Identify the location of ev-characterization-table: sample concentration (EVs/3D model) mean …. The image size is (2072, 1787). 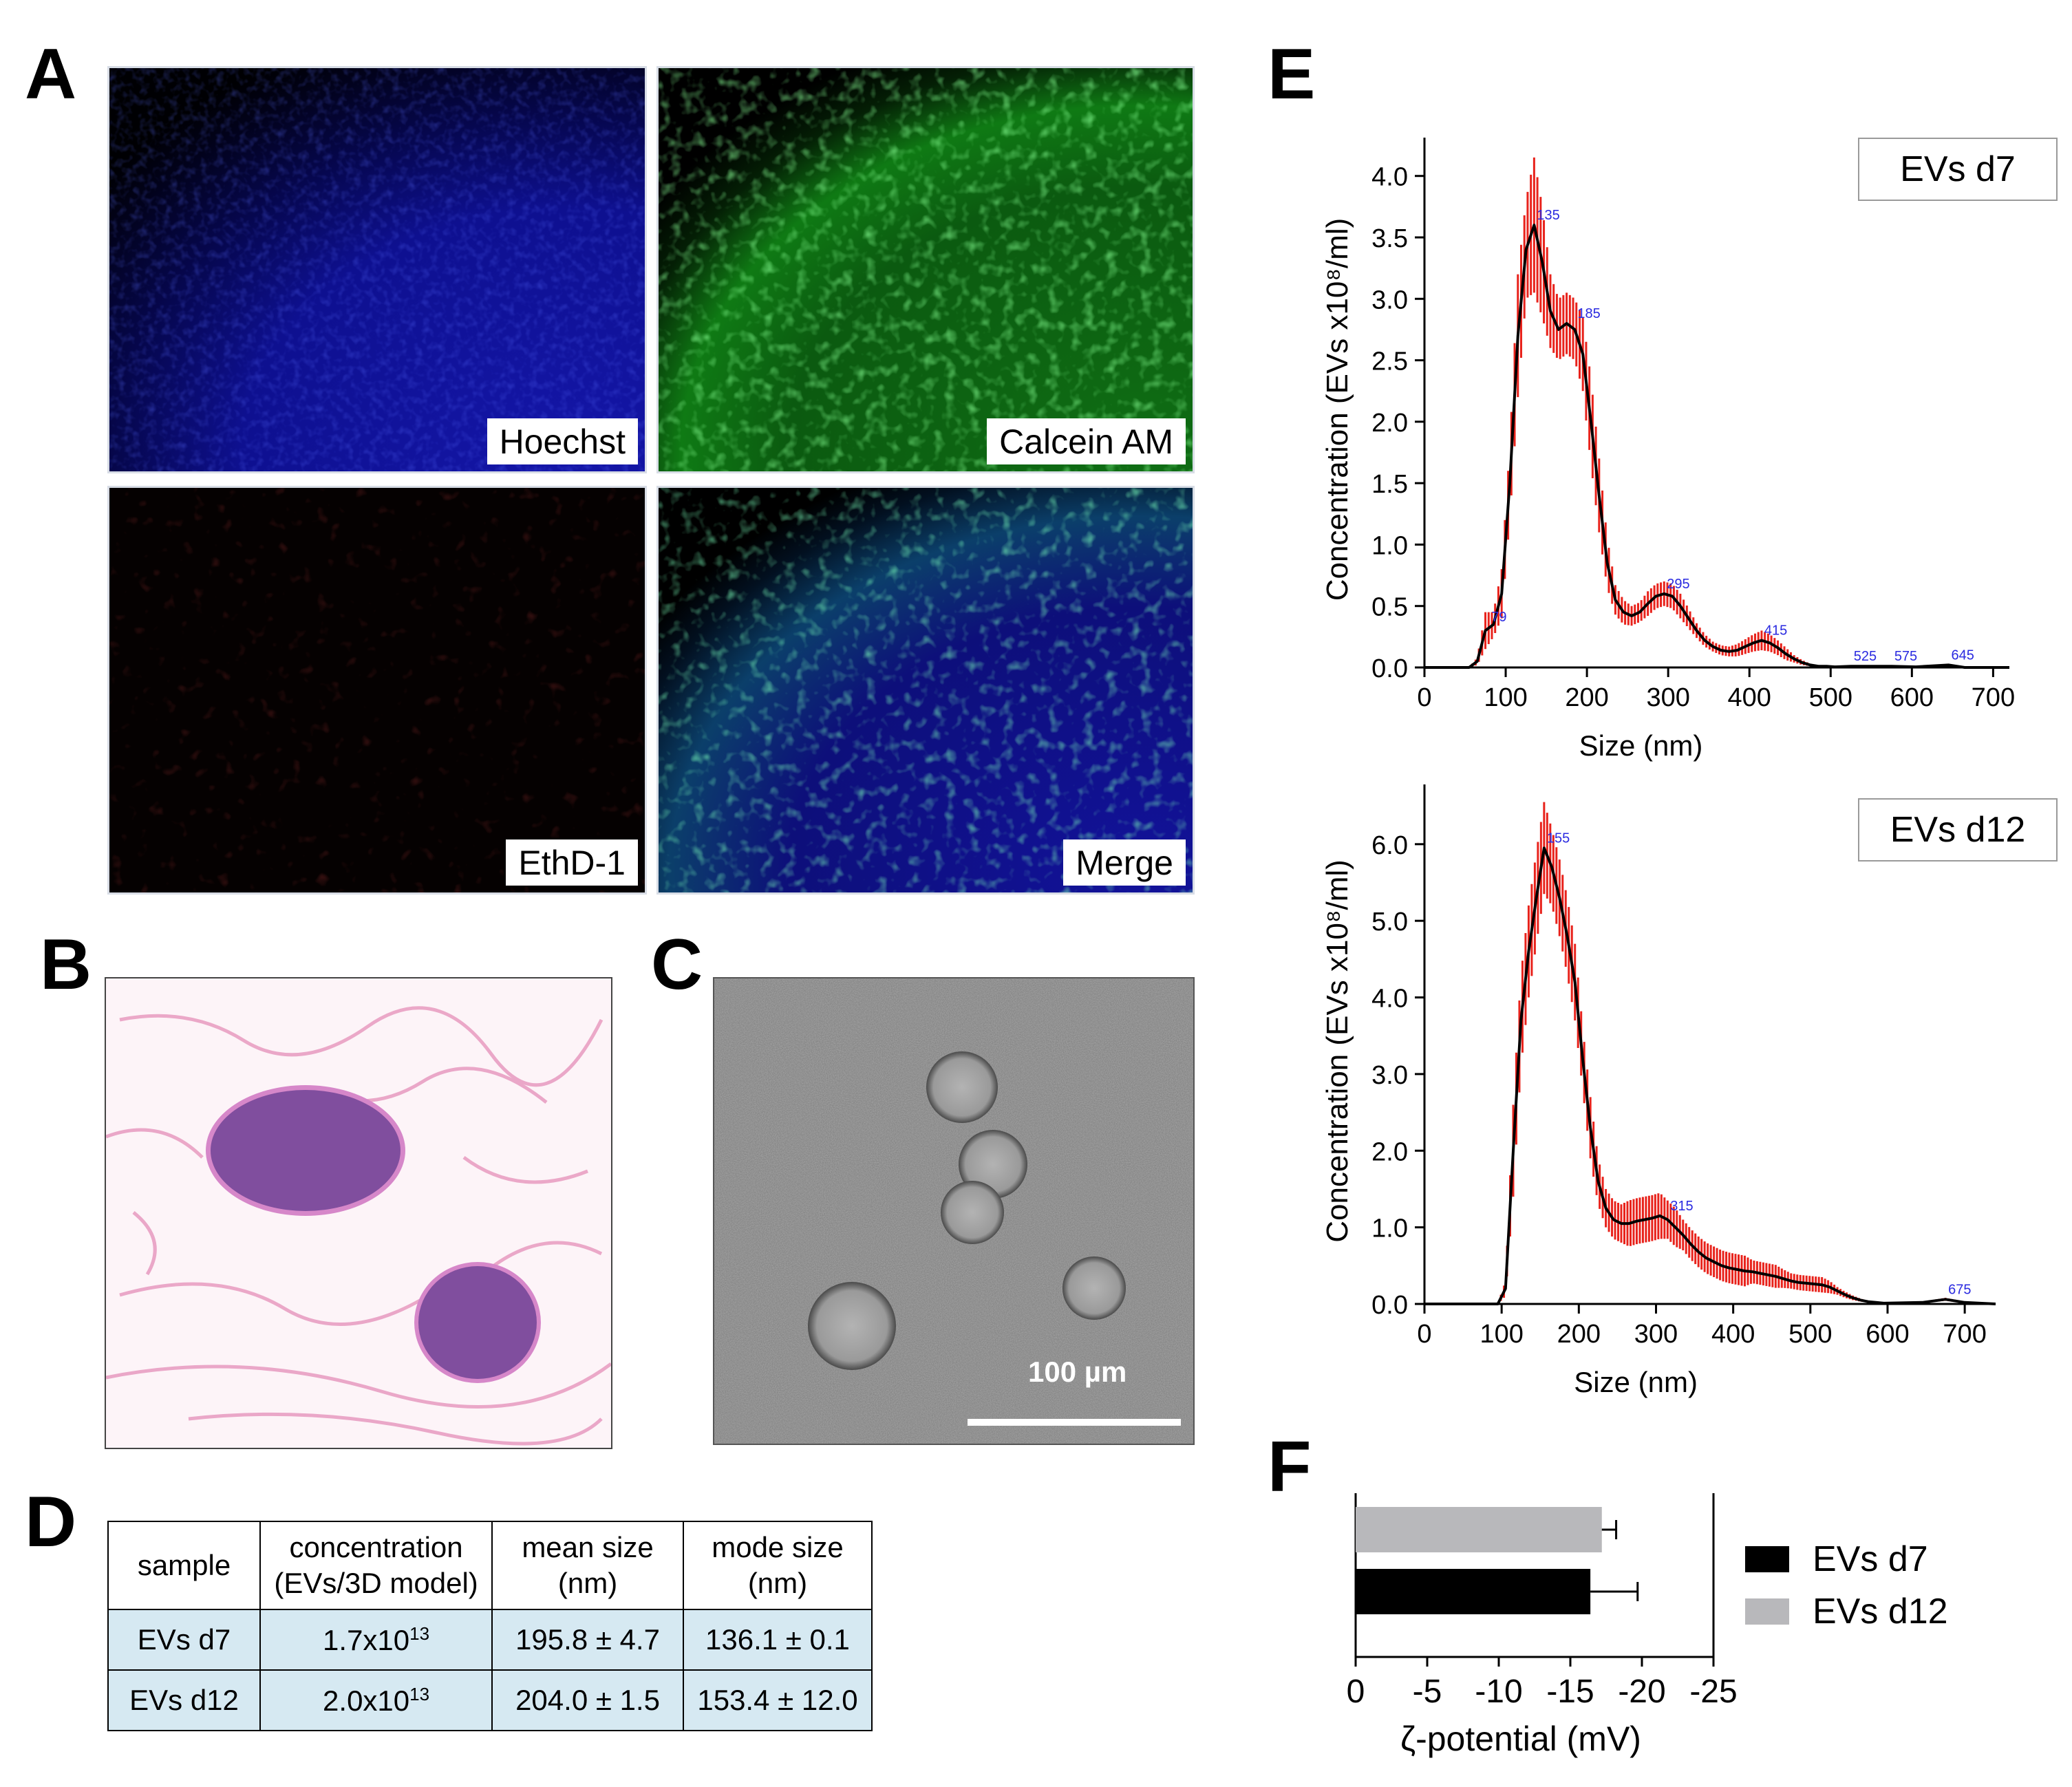
(490, 1626).